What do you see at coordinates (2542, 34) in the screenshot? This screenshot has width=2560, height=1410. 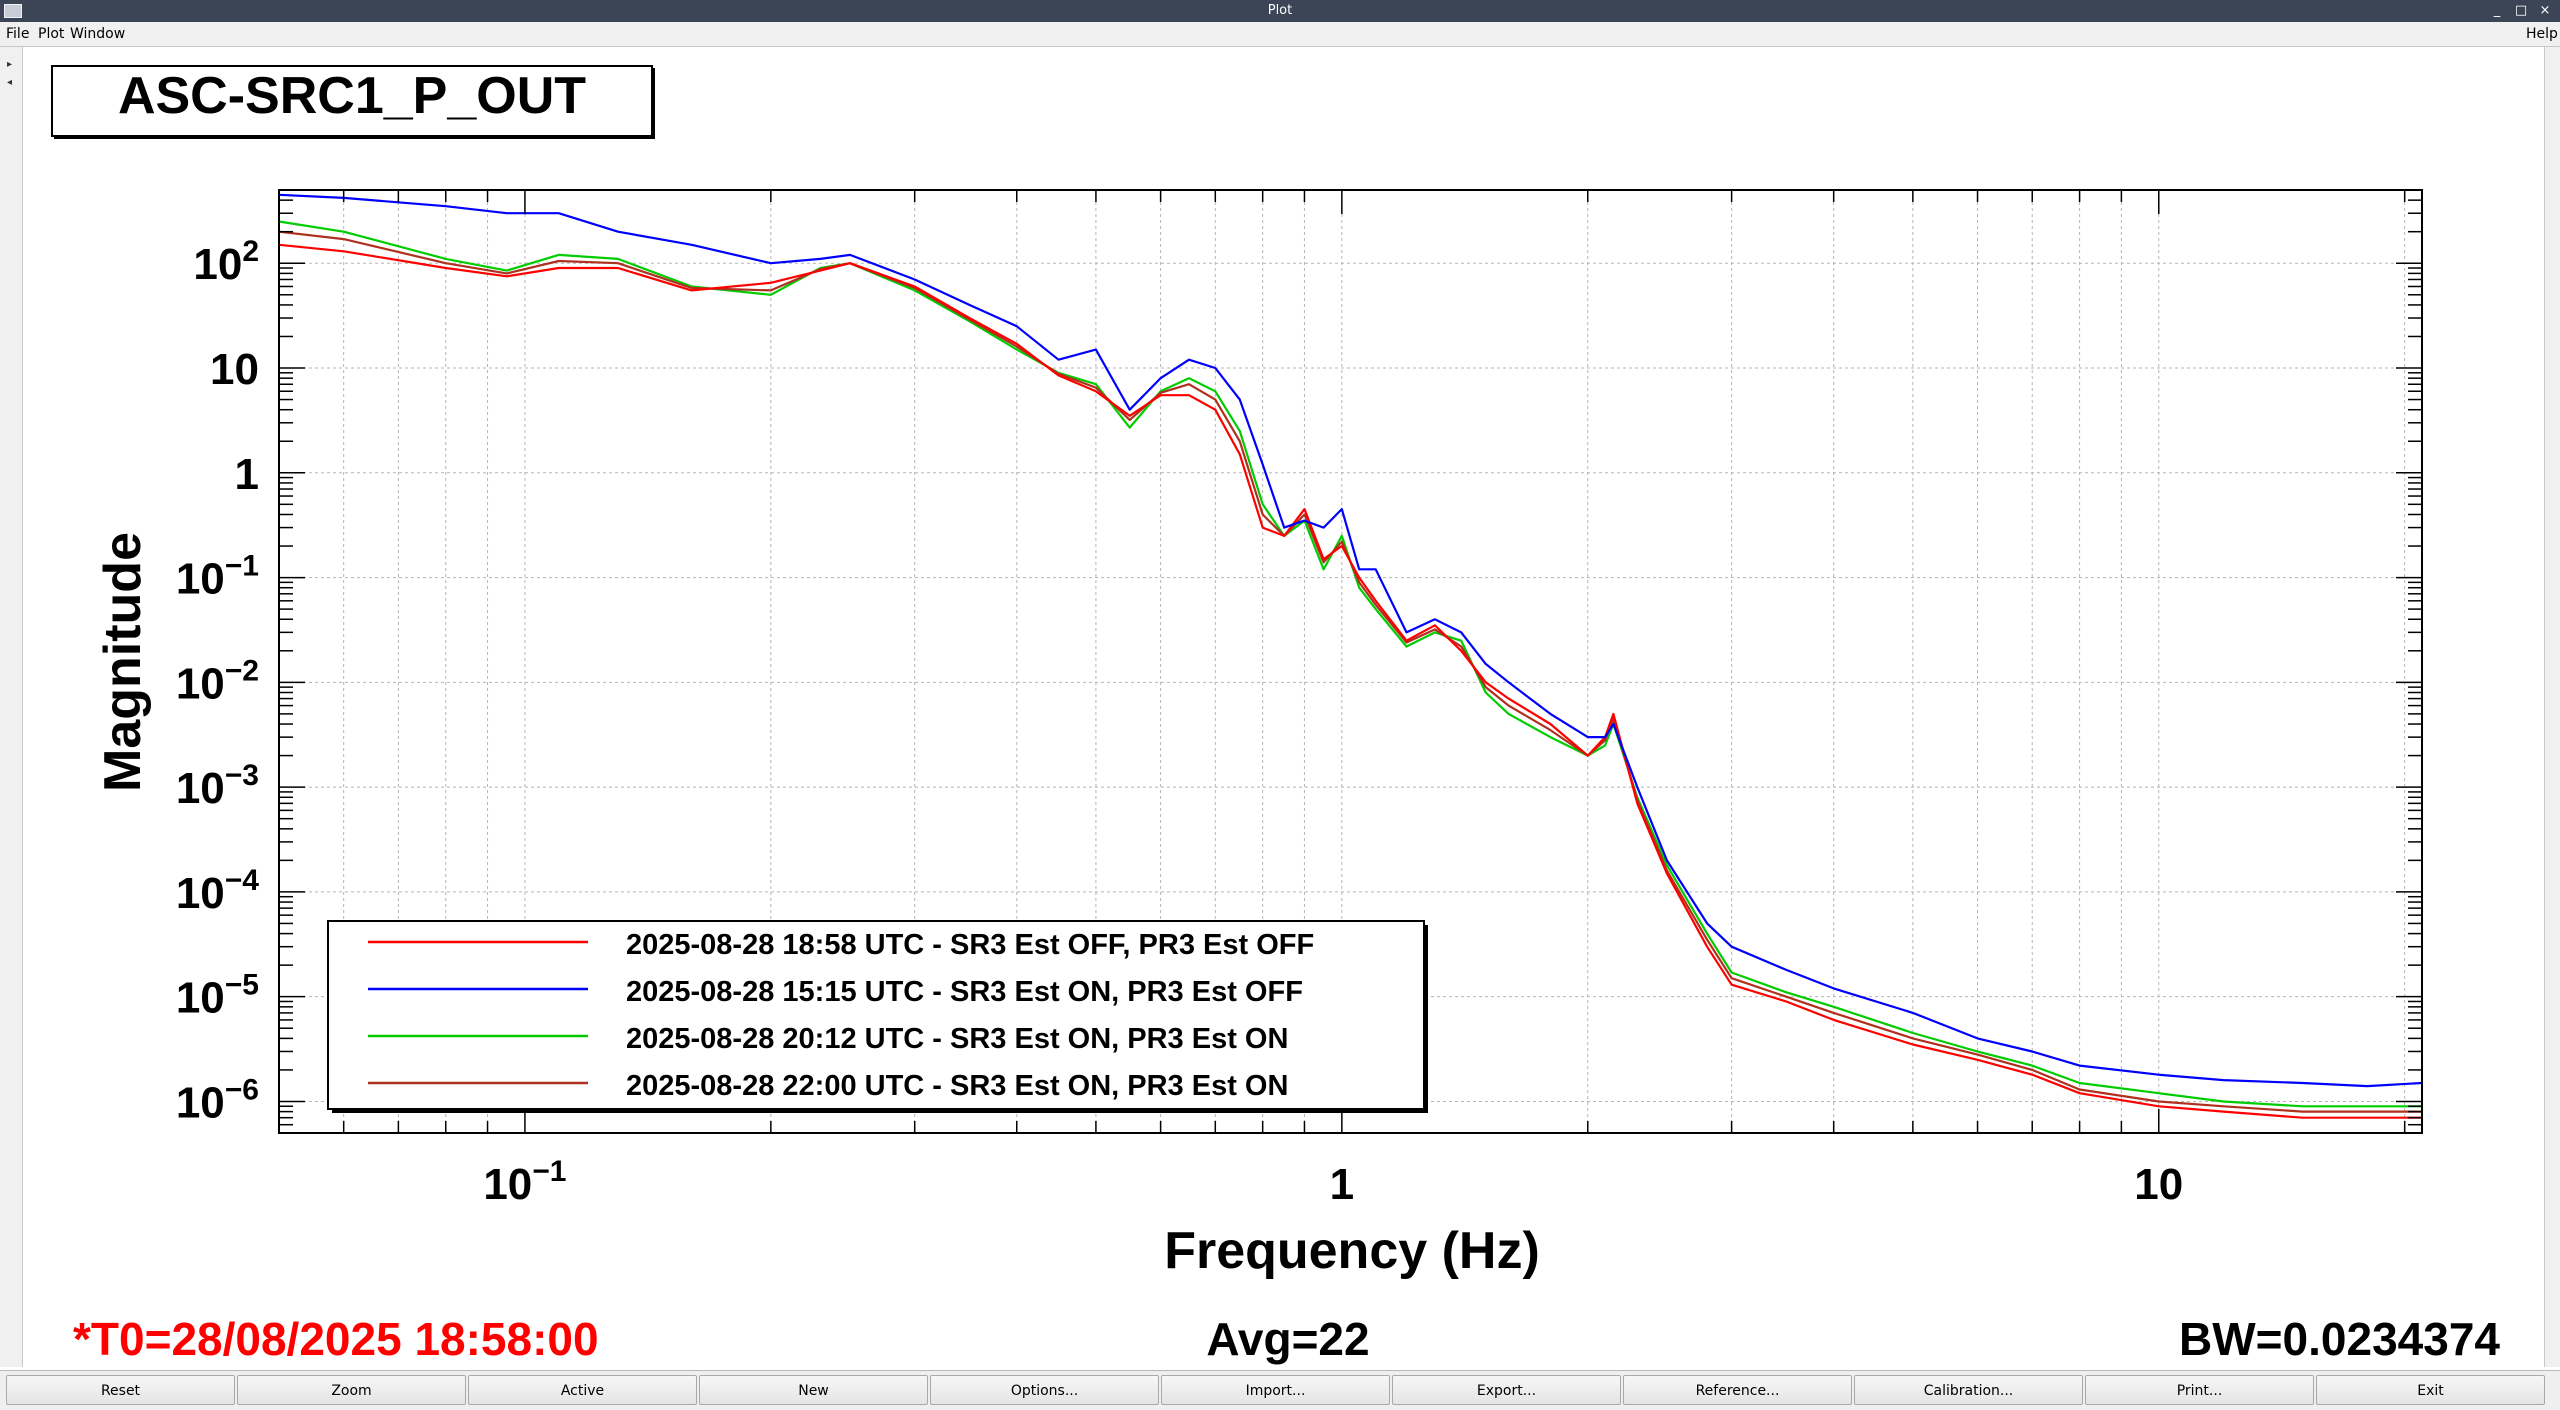 I see `menu-help: Help` at bounding box center [2542, 34].